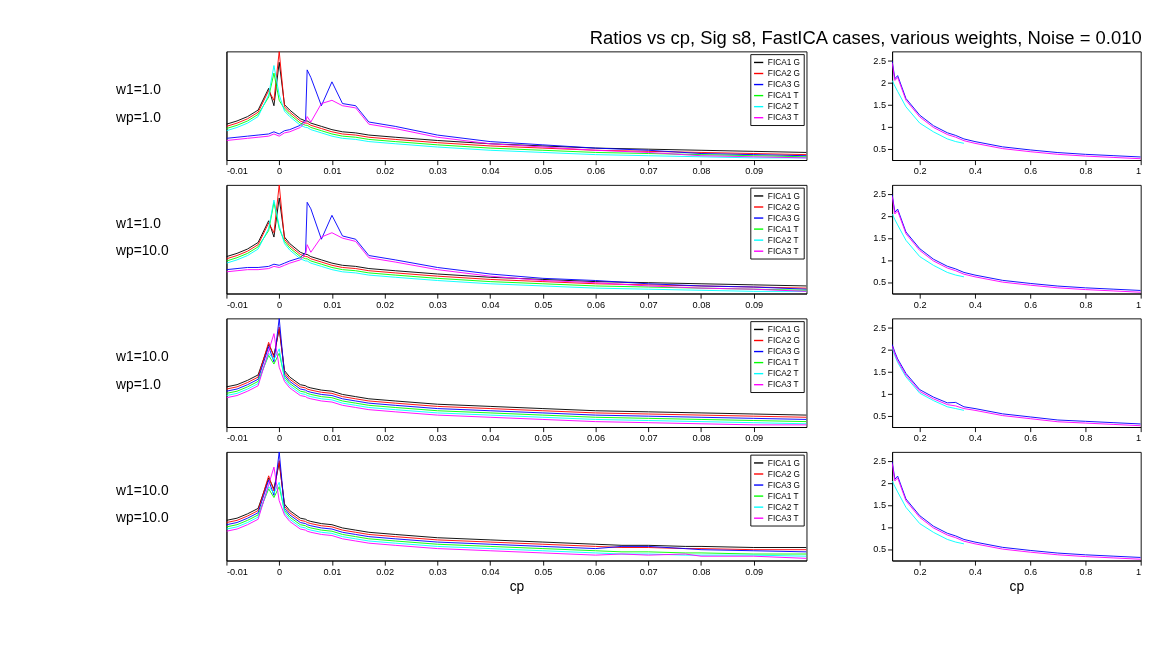  What do you see at coordinates (1017, 586) in the screenshot?
I see `x-axis-title: cp` at bounding box center [1017, 586].